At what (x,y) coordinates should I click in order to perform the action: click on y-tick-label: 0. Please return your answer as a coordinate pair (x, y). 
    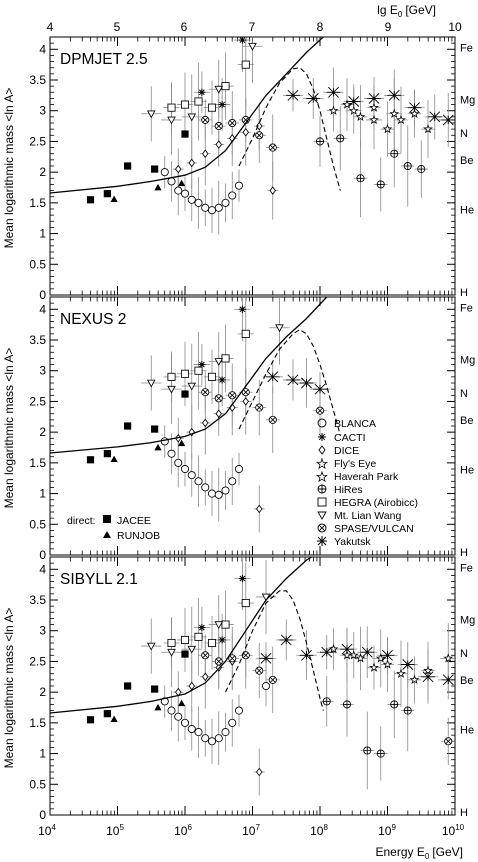
    Looking at the image, I should click on (42, 815).